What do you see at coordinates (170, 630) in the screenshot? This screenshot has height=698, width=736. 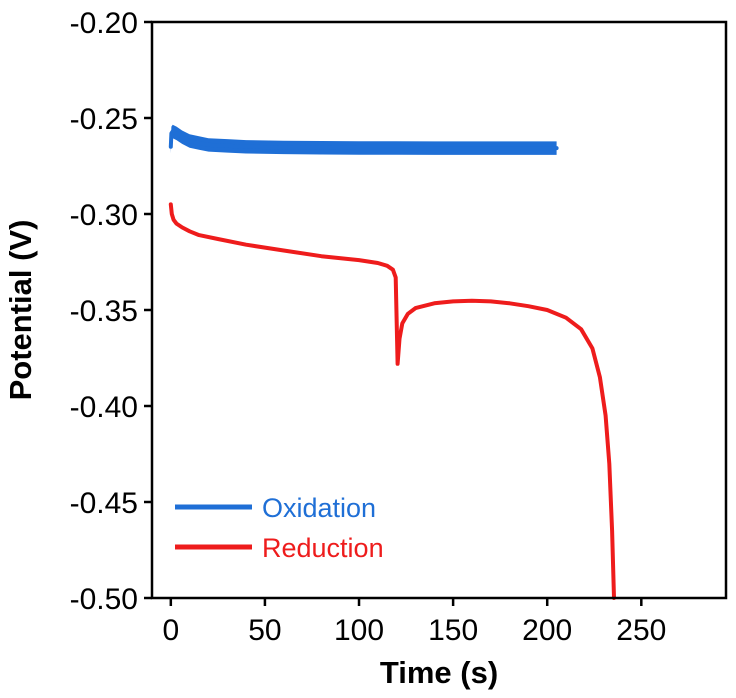 I see `x-tick-label: 0` at bounding box center [170, 630].